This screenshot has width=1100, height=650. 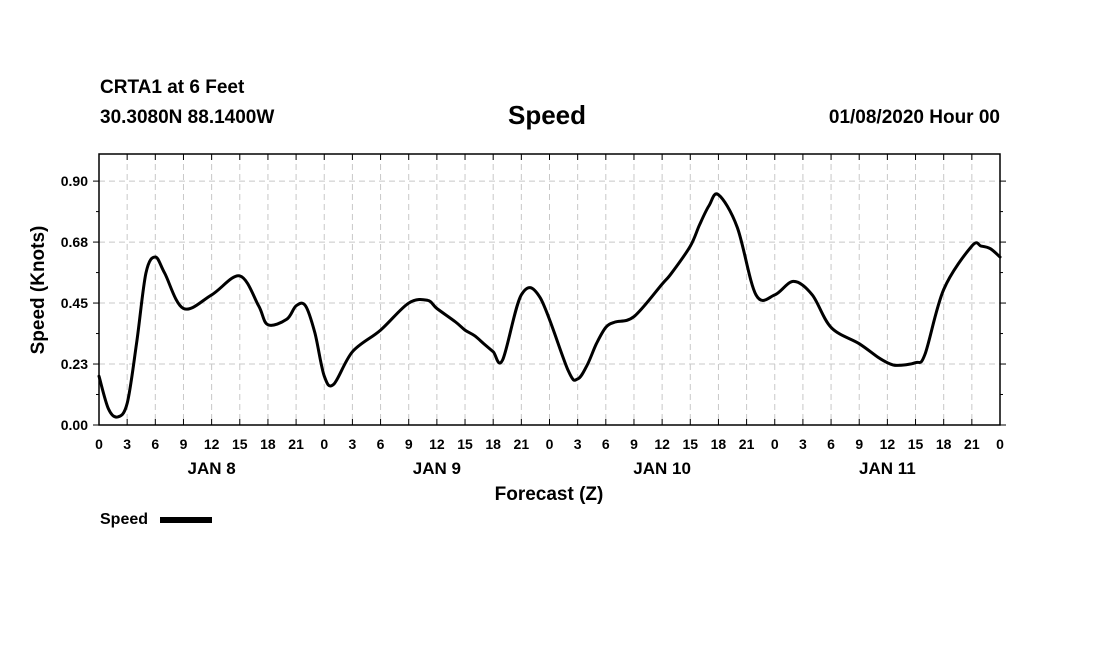 What do you see at coordinates (547, 115) in the screenshot?
I see `chart-title: Speed` at bounding box center [547, 115].